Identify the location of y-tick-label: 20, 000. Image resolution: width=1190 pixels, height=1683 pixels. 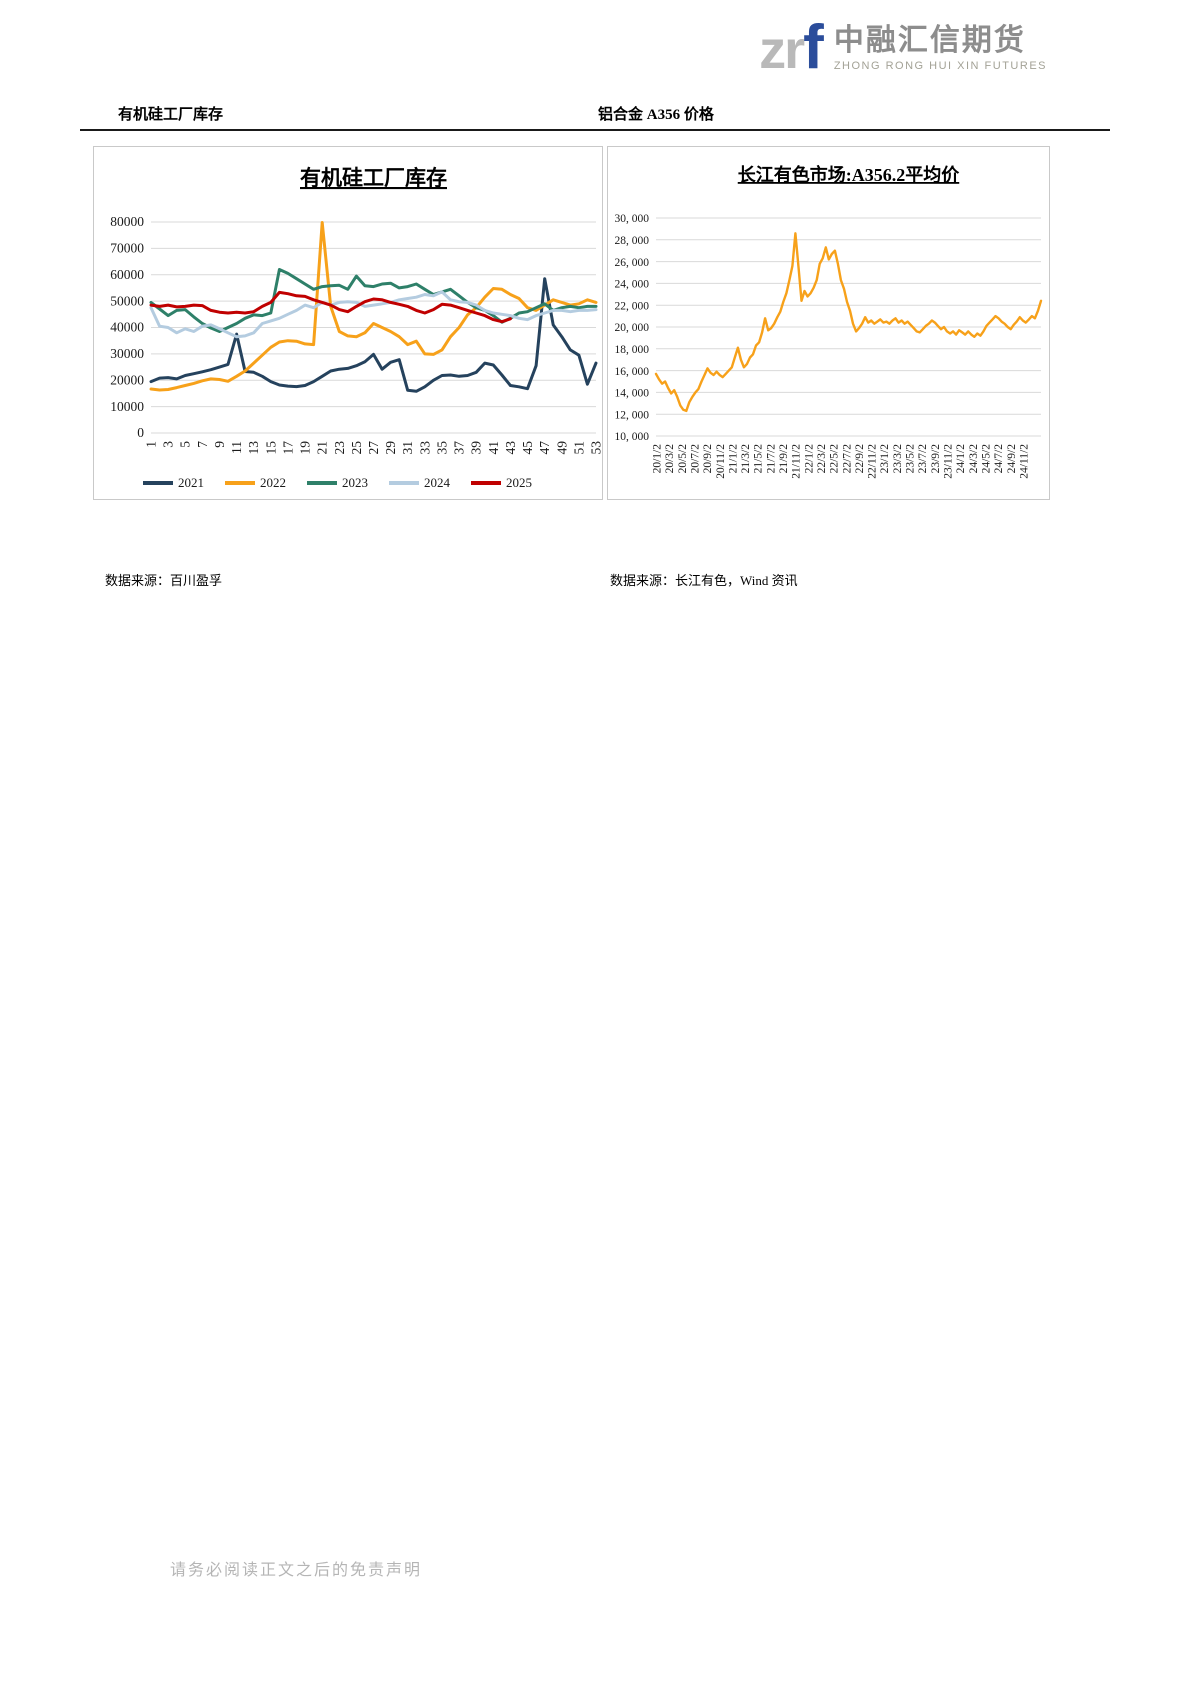
(632, 328).